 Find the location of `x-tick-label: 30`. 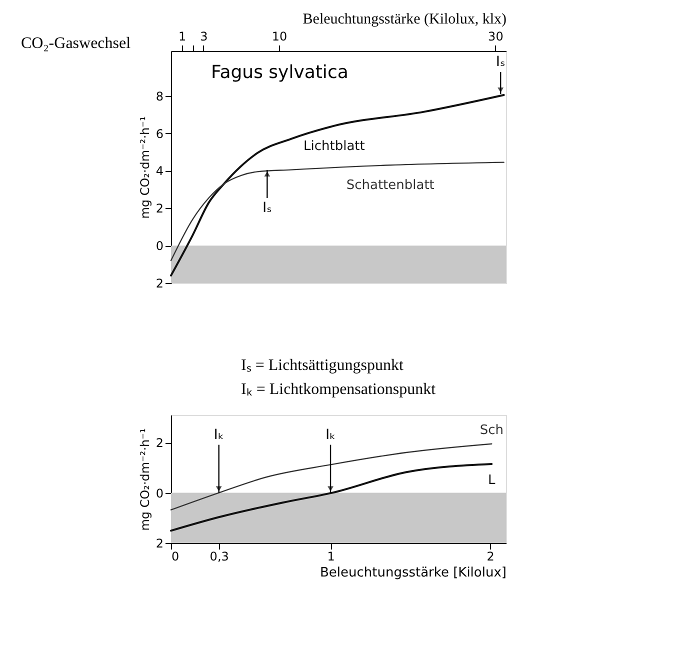

x-tick-label: 30 is located at coordinates (496, 37).